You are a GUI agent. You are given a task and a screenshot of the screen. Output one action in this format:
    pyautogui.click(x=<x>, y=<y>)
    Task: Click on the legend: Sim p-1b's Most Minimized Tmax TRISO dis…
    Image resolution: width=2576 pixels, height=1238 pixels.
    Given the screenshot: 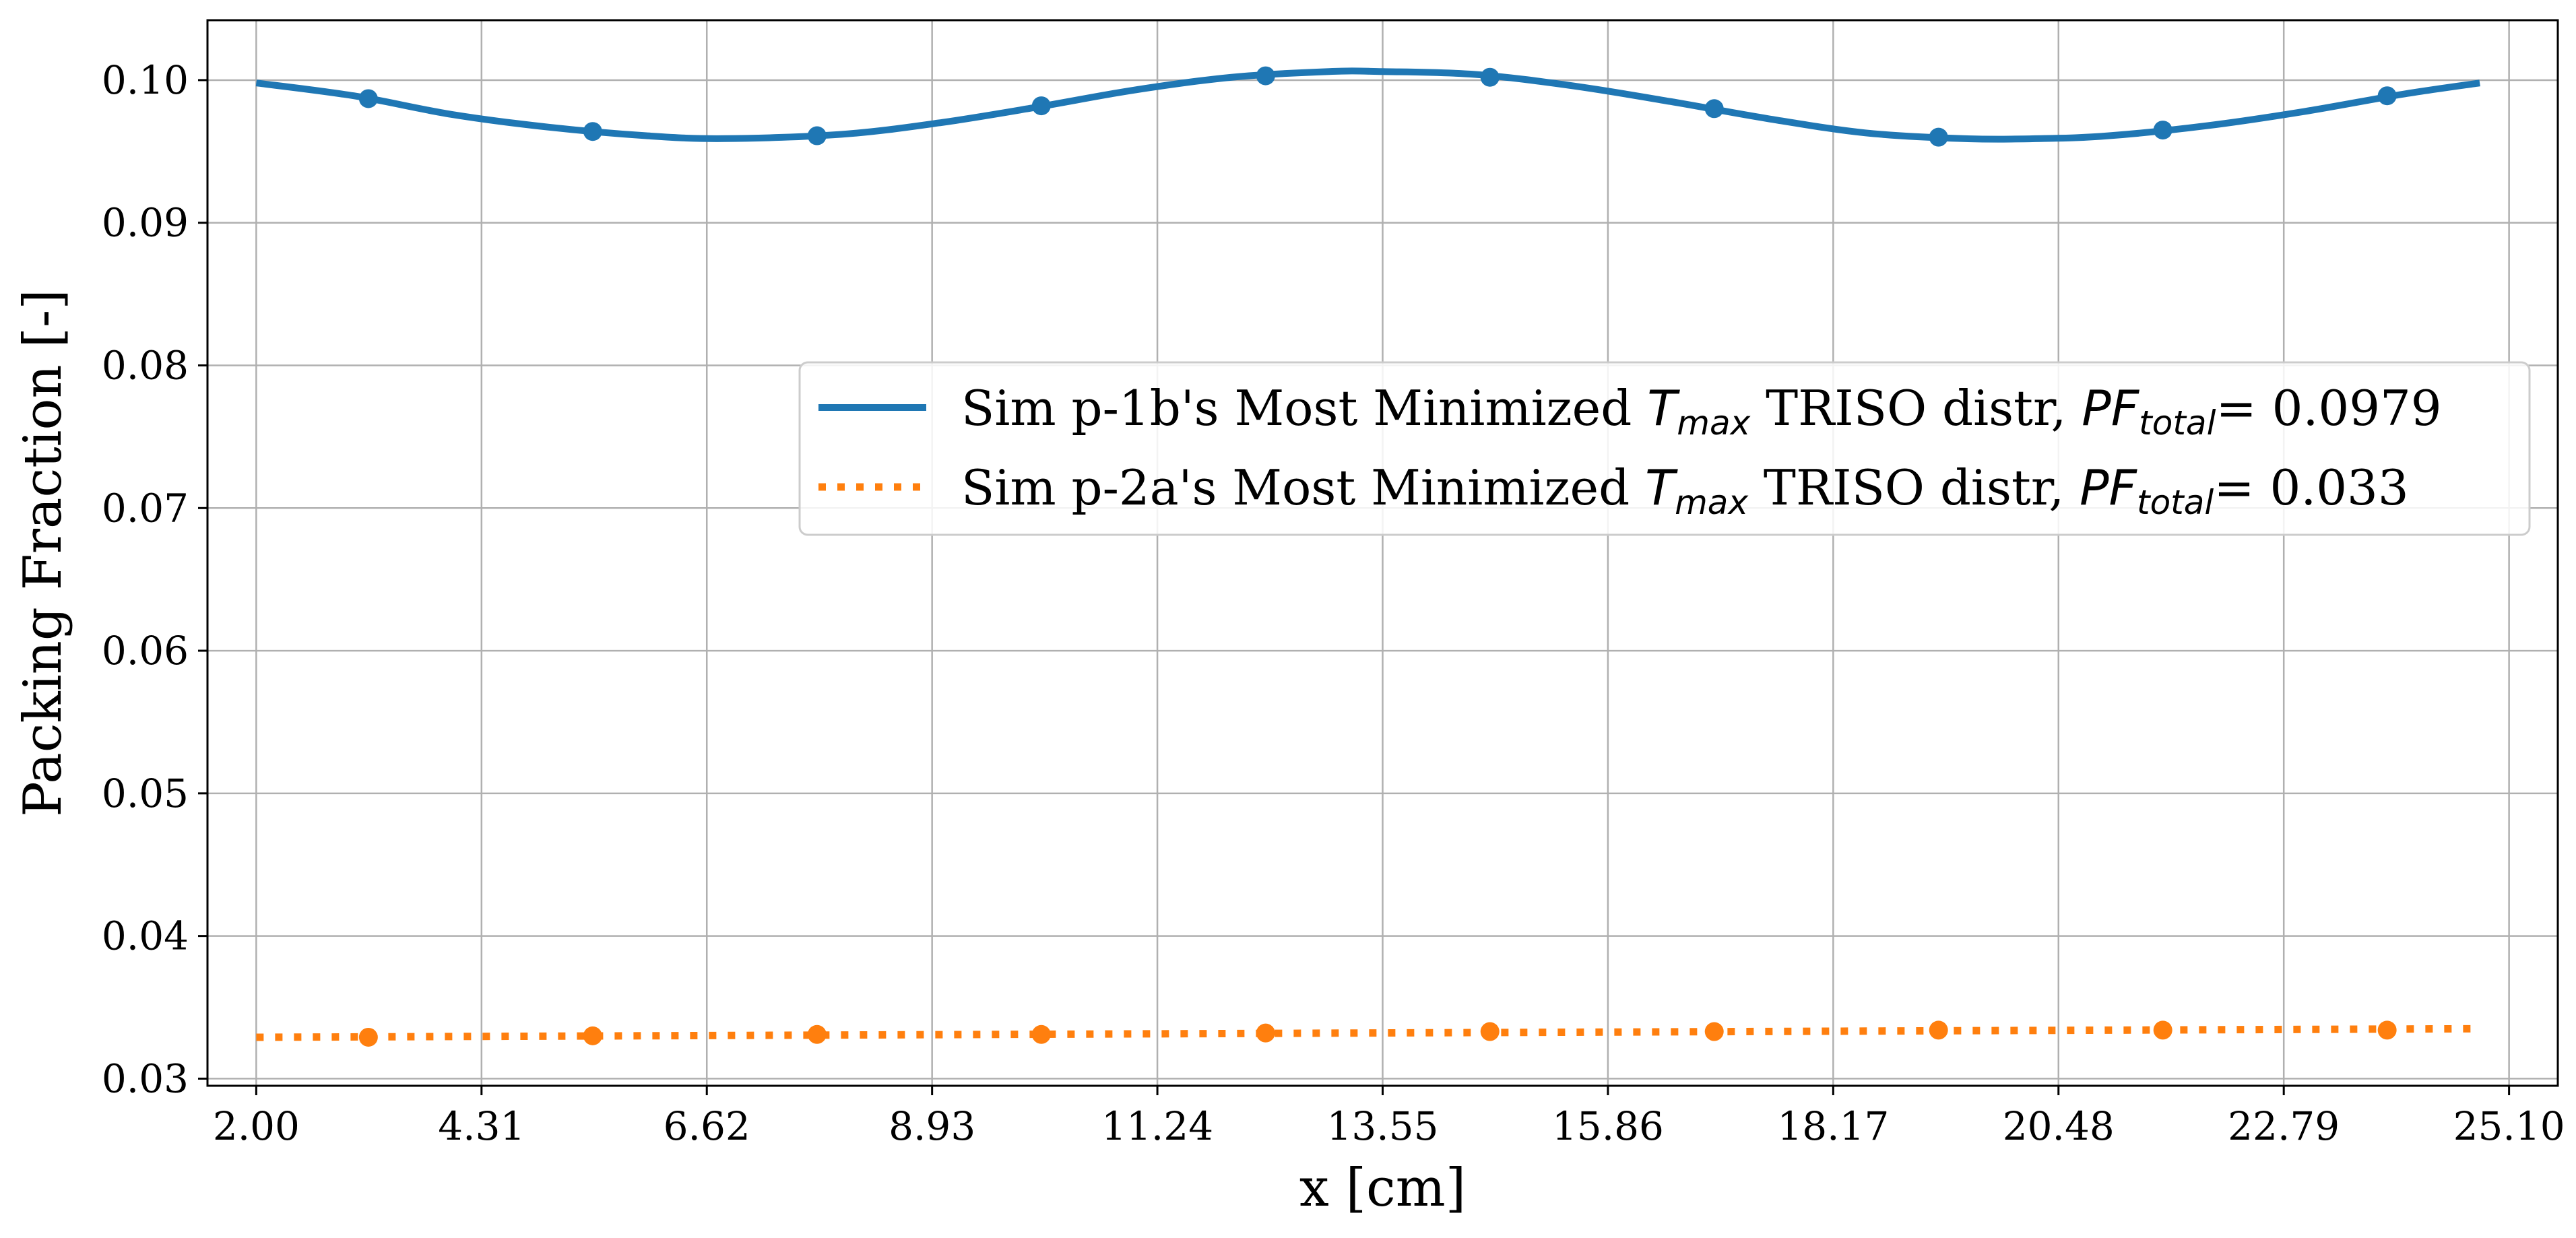 What is the action you would take?
    pyautogui.click(x=1664, y=449)
    